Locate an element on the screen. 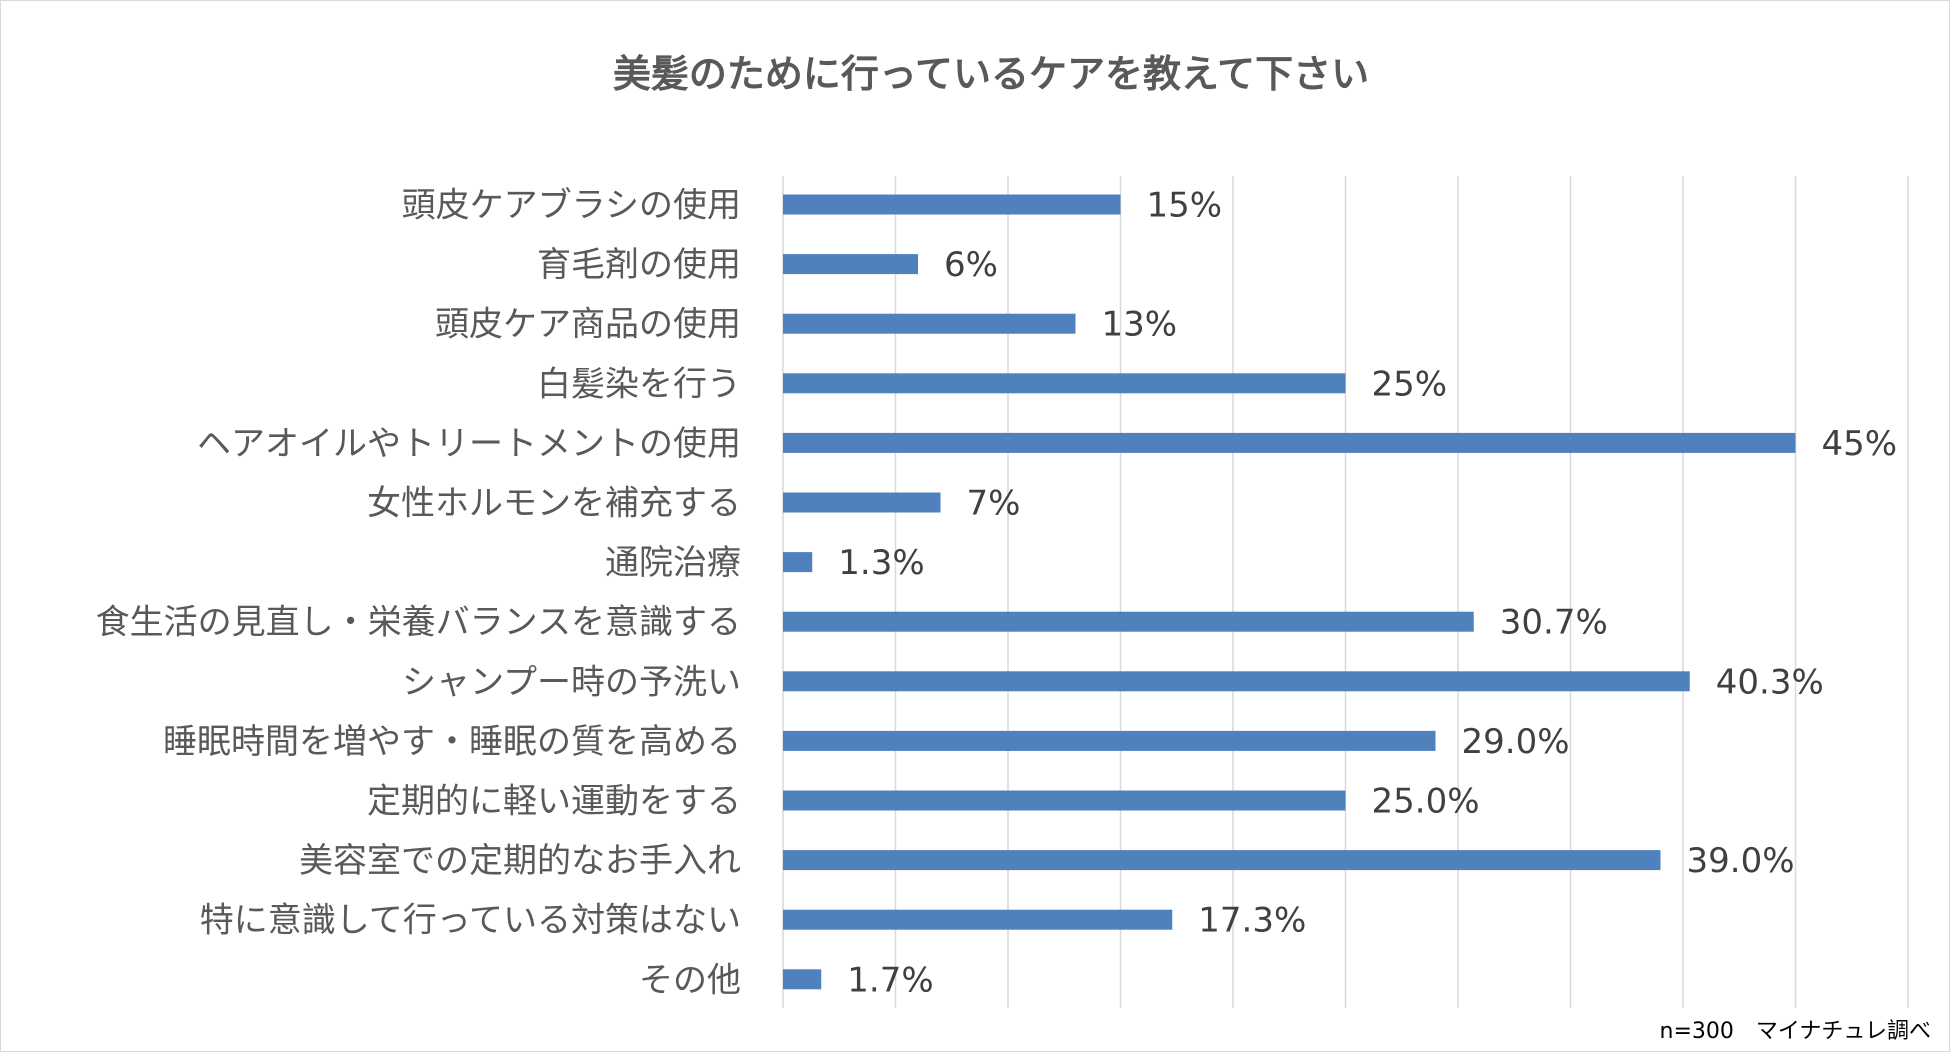  data-label: 30.7% is located at coordinates (1554, 623).